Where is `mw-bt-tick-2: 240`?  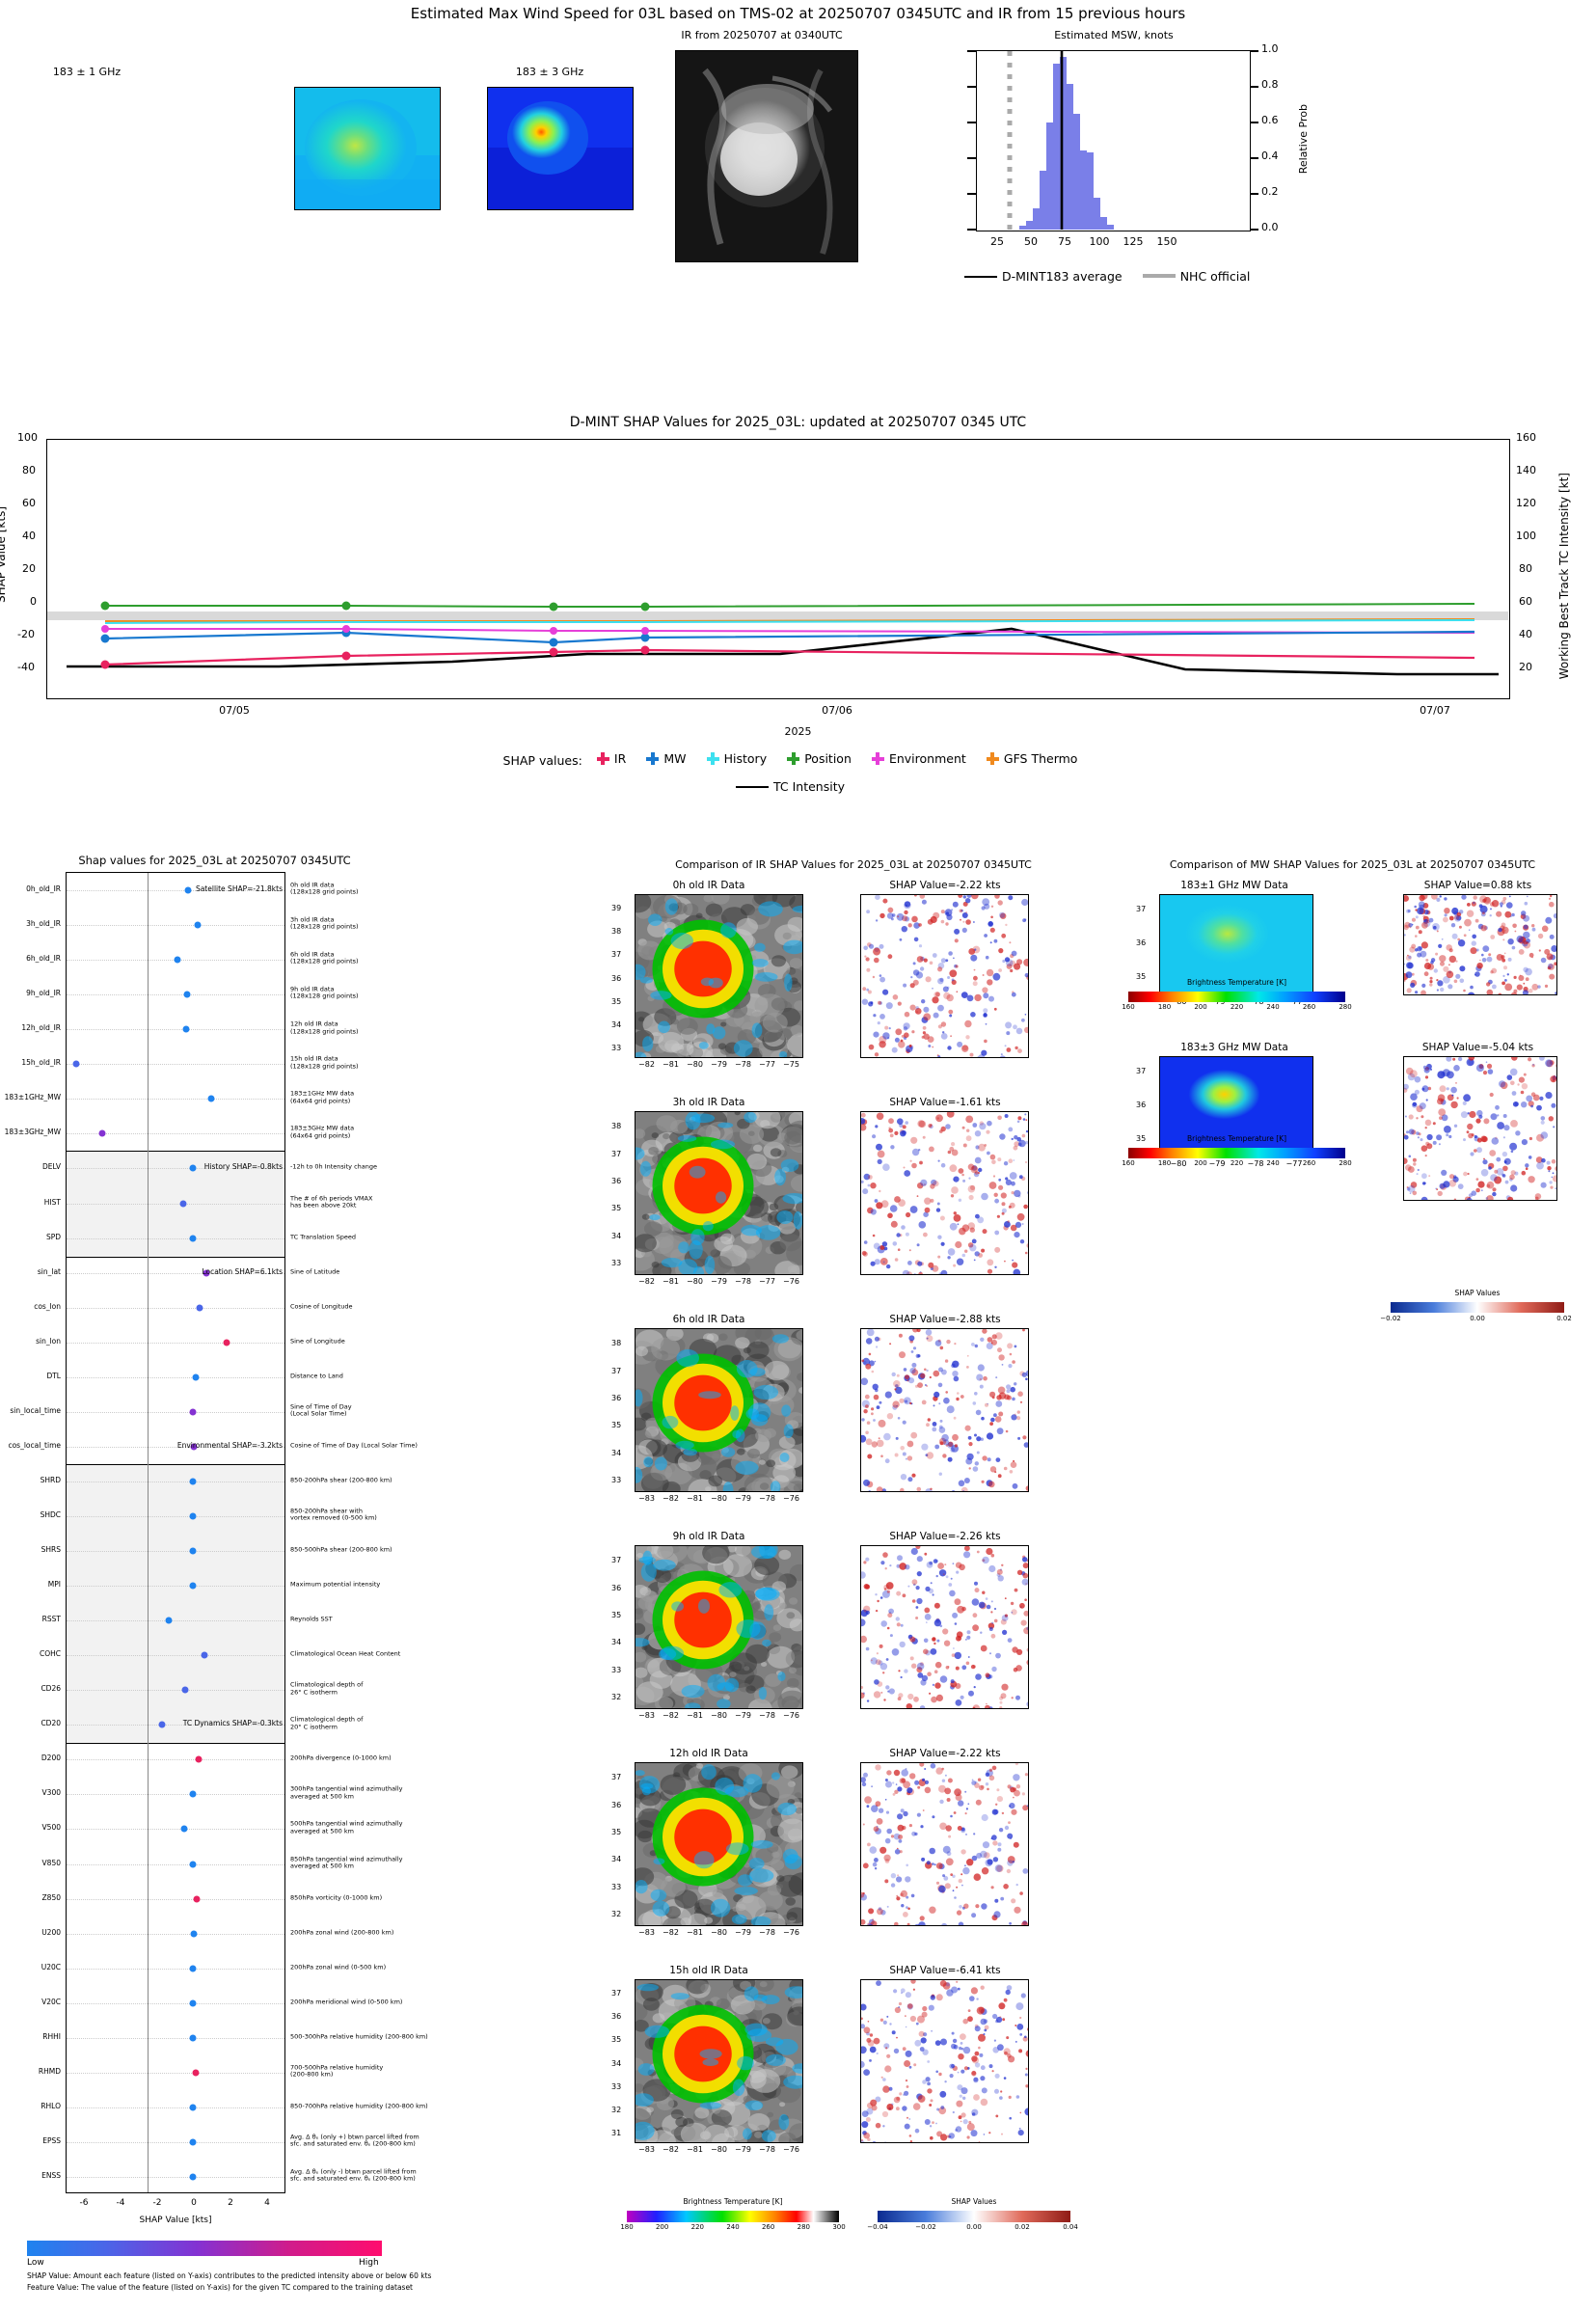 mw-bt-tick-2: 240 is located at coordinates (1273, 1163).